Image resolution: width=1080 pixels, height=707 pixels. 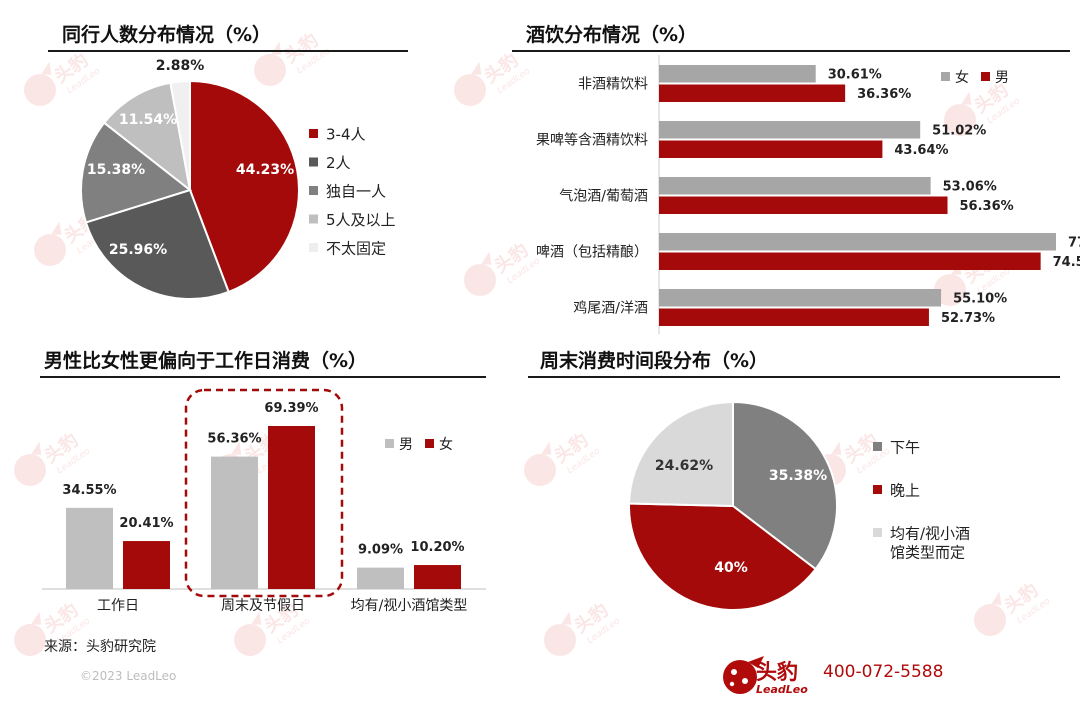 What do you see at coordinates (356, 249) in the screenshot?
I see `legend-label: 不太固定` at bounding box center [356, 249].